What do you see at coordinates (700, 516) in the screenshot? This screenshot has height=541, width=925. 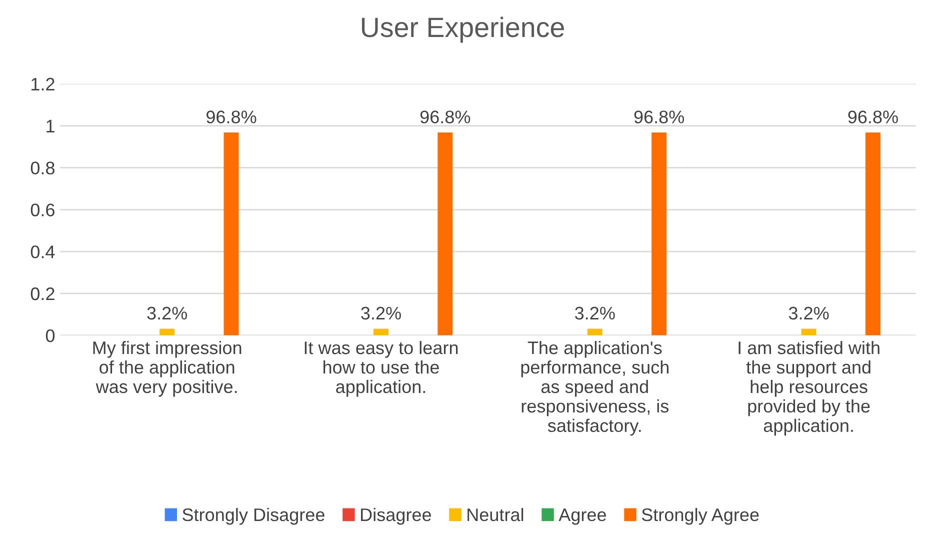 I see `legend-label: Strongly Agree` at bounding box center [700, 516].